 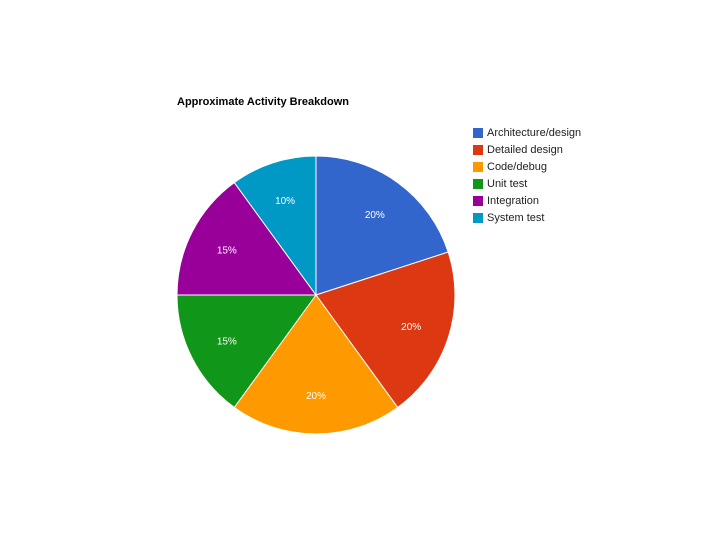 I want to click on legend-item-2: Code/debug, so click(x=527, y=166).